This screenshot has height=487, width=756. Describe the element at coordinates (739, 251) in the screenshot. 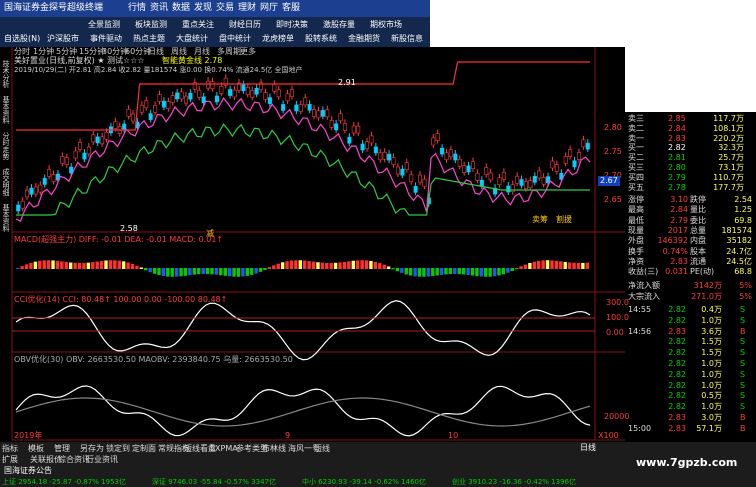

I see `stat-value: 24.7亿` at that location.